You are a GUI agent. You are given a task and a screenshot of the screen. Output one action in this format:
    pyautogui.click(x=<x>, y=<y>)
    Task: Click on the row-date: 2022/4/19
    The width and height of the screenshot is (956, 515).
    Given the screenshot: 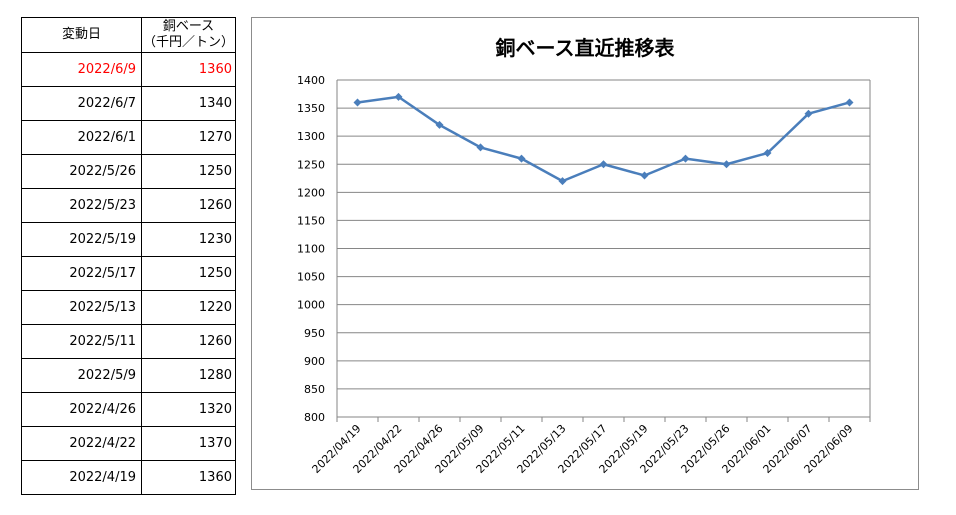 What is the action you would take?
    pyautogui.click(x=81, y=477)
    